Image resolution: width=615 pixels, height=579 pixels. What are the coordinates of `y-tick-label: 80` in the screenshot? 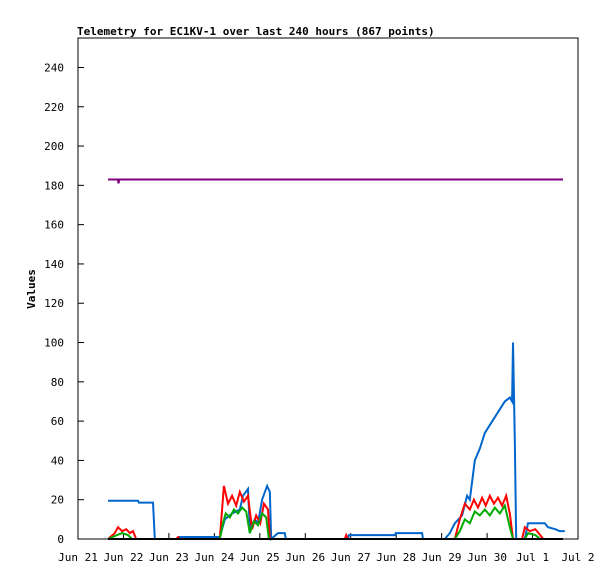 It's located at (57, 382).